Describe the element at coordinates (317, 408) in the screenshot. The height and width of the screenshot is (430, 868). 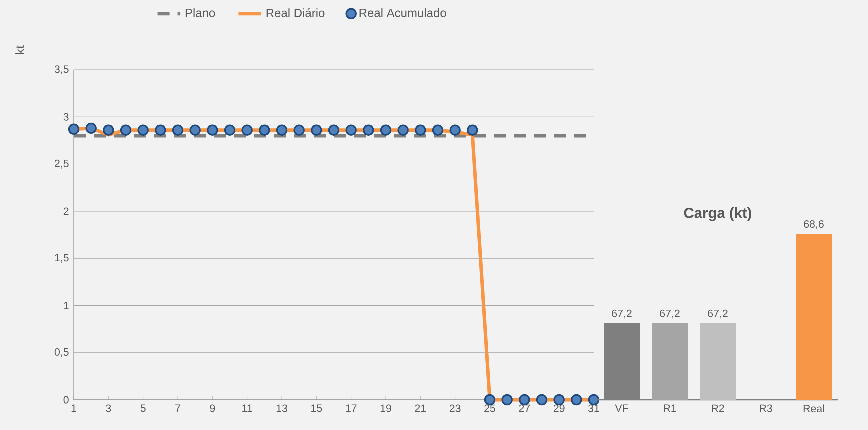
I see `x-tick-label: 15` at that location.